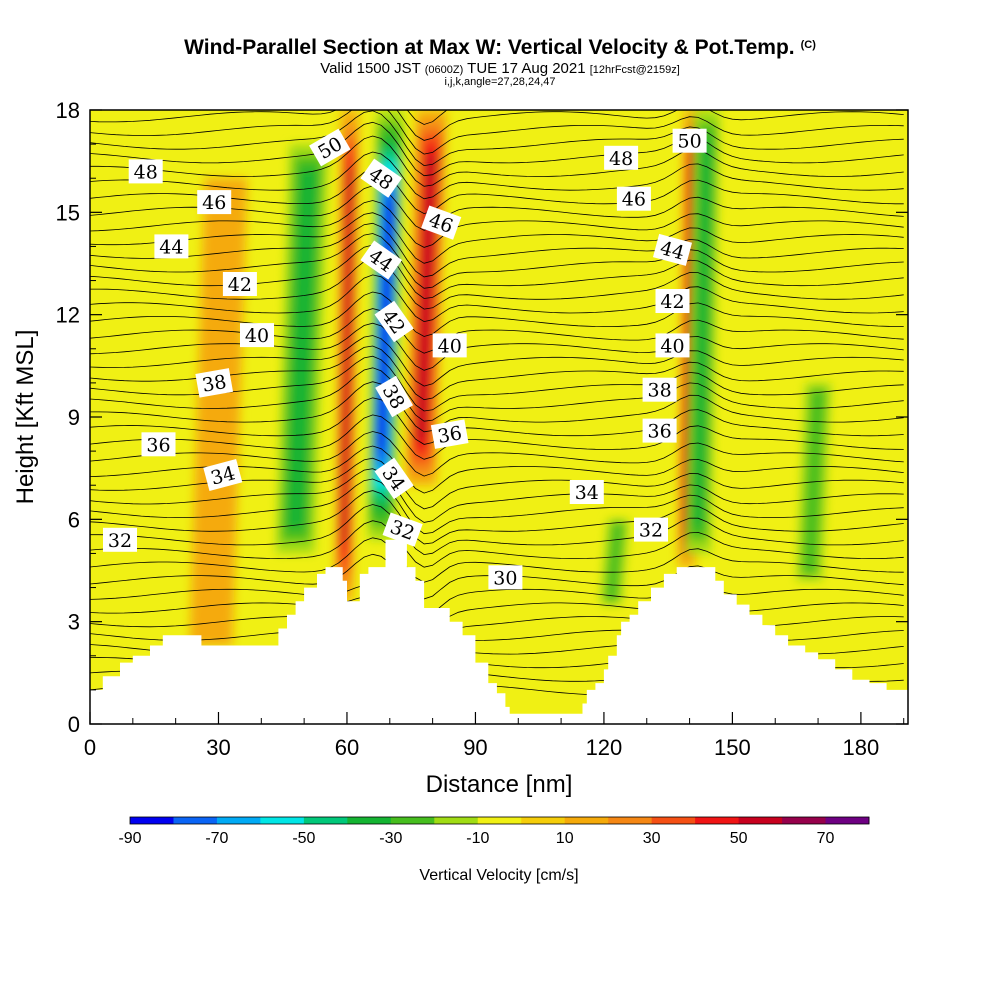  I want to click on colorbar-tick-label: -30, so click(390, 838).